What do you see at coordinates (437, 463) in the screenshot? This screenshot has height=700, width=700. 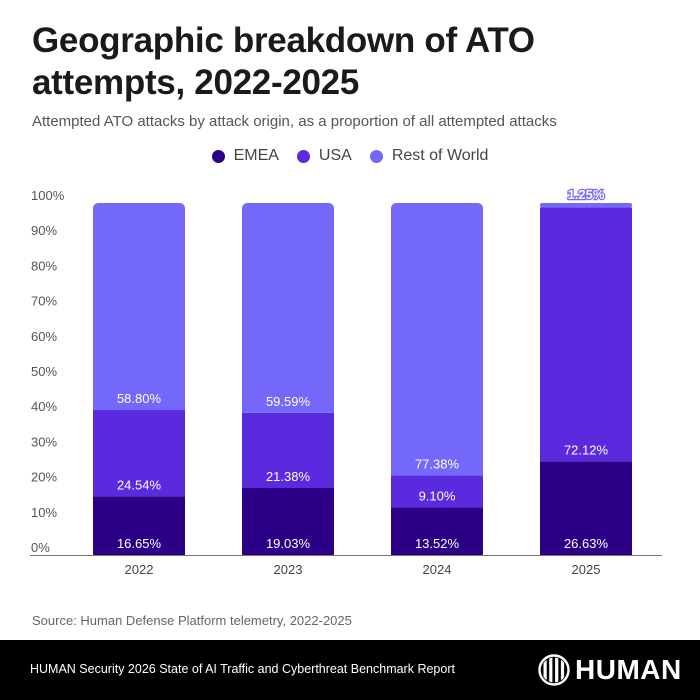 I see `data-label: 77.38%` at bounding box center [437, 463].